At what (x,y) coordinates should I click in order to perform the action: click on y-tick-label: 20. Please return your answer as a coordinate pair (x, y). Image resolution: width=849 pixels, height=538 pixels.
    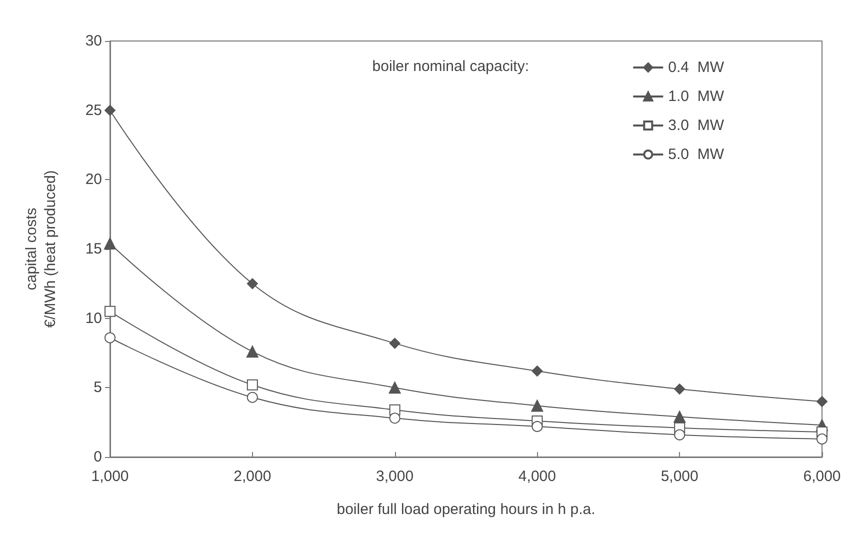
    Looking at the image, I should click on (93, 179).